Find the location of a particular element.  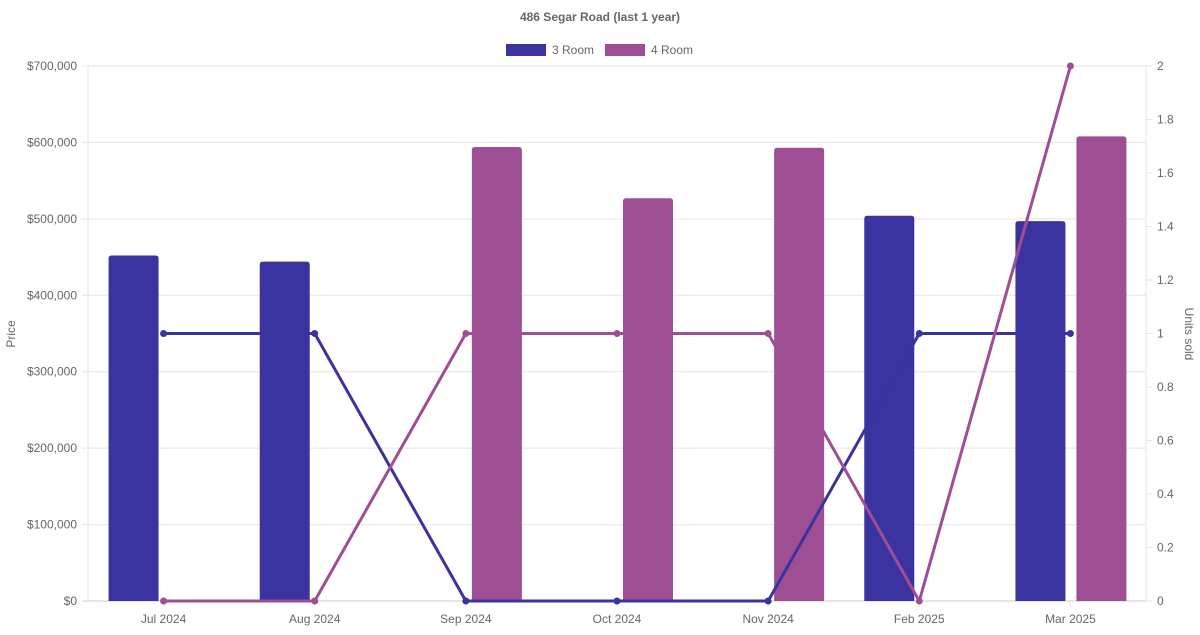

y2-tick-label: 1.8 is located at coordinates (1165, 120).